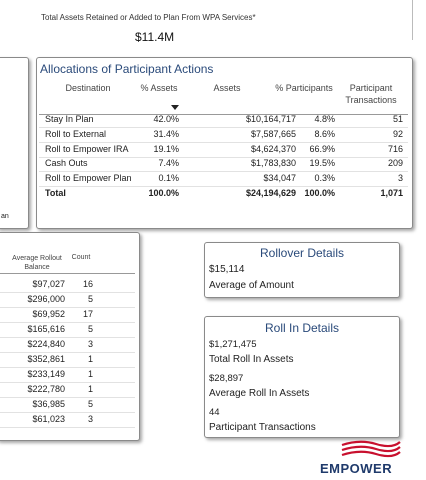 The height and width of the screenshot is (480, 426). What do you see at coordinates (46, 359) in the screenshot?
I see `table-cell: $352,861` at bounding box center [46, 359].